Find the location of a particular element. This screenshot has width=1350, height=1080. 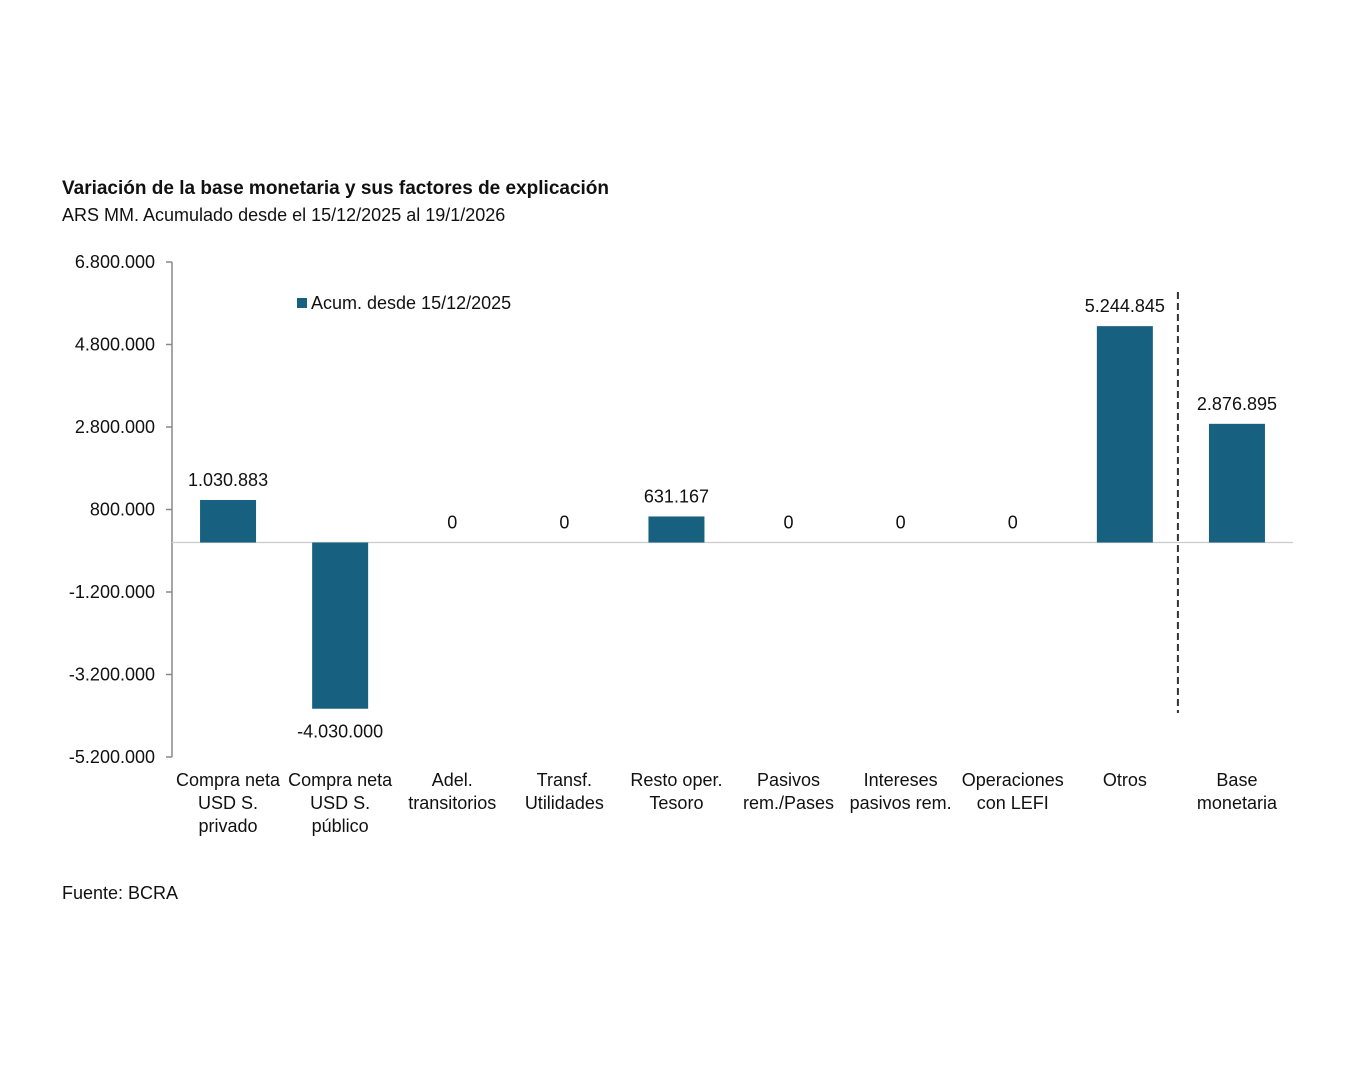

data-label: 1.030.883 is located at coordinates (228, 480).